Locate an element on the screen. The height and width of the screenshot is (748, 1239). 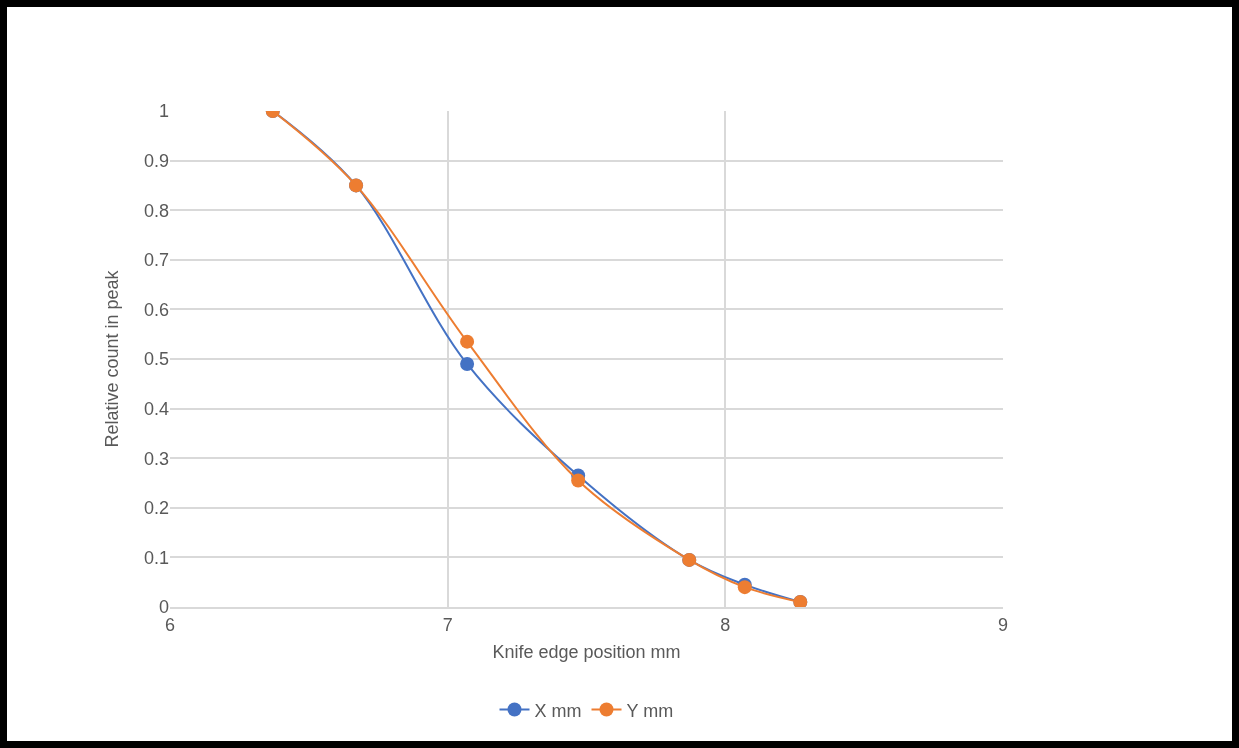
legend-label: Y mm is located at coordinates (650, 710).